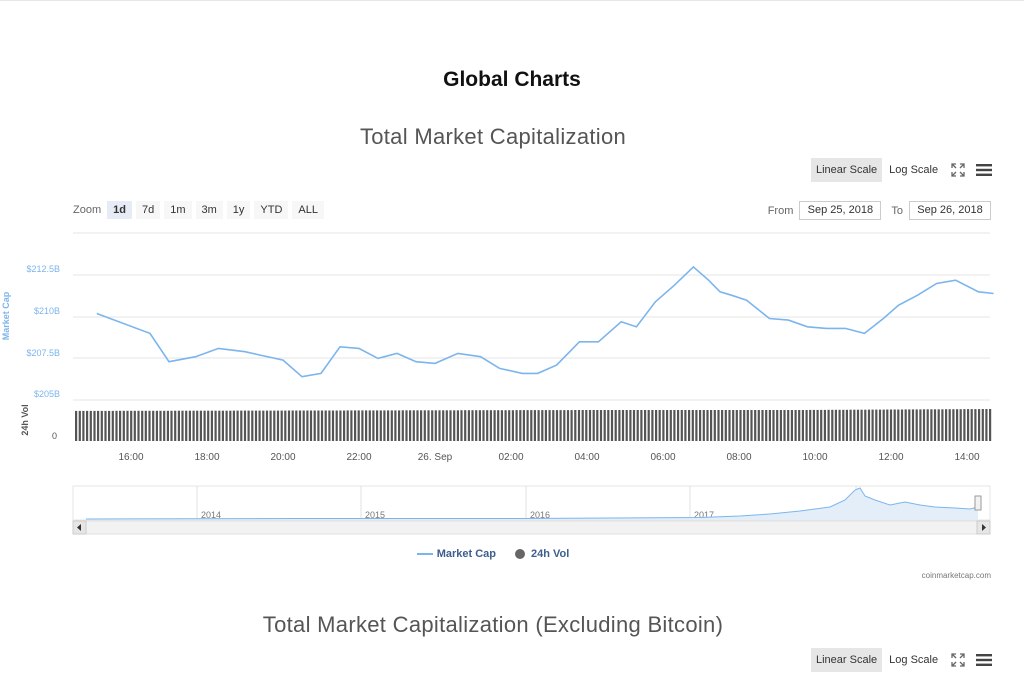 The width and height of the screenshot is (1024, 684). I want to click on y-tick-label: $205B, so click(47, 394).